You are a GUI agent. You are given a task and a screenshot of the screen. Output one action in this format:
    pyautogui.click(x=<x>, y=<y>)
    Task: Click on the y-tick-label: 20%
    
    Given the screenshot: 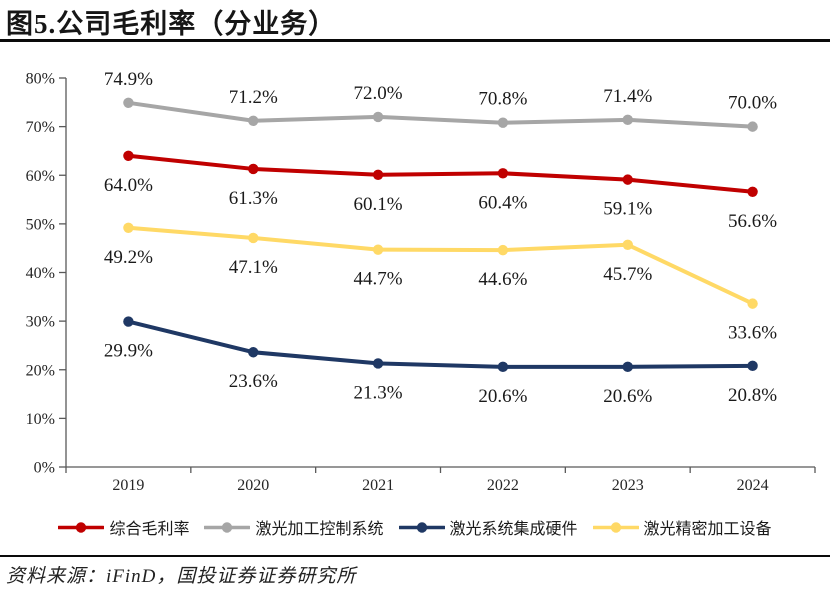 What is the action you would take?
    pyautogui.click(x=40, y=370)
    